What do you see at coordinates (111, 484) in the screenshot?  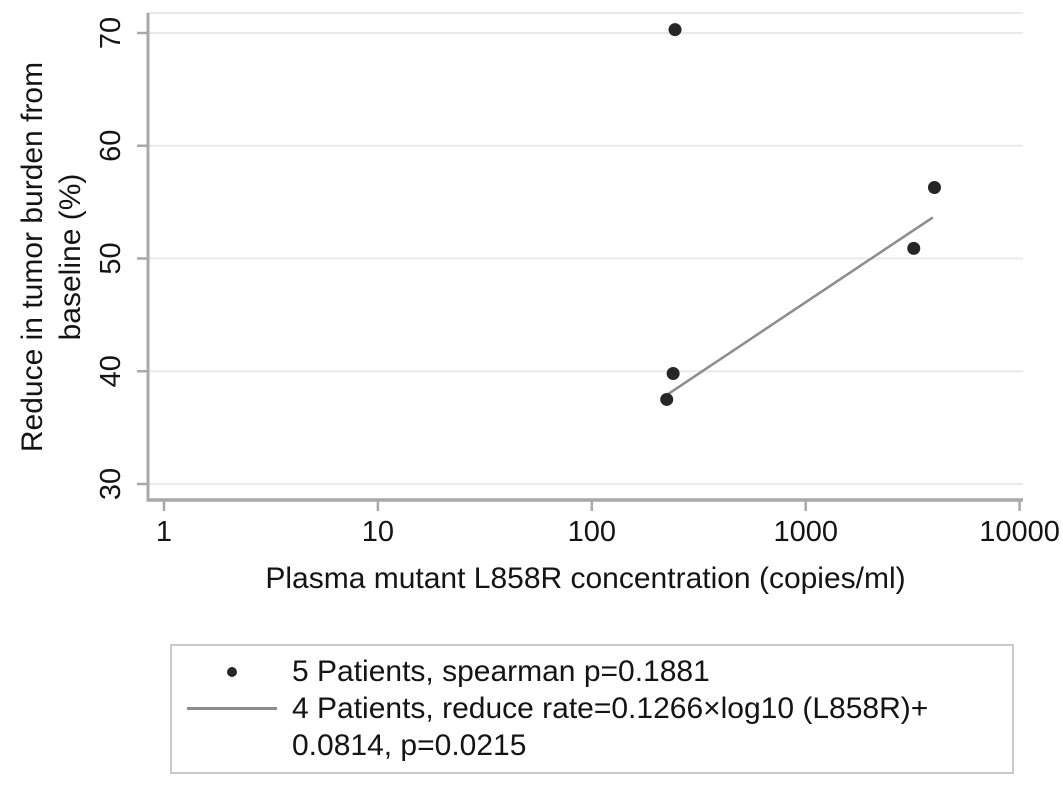 I see `y-tick-label: 30` at bounding box center [111, 484].